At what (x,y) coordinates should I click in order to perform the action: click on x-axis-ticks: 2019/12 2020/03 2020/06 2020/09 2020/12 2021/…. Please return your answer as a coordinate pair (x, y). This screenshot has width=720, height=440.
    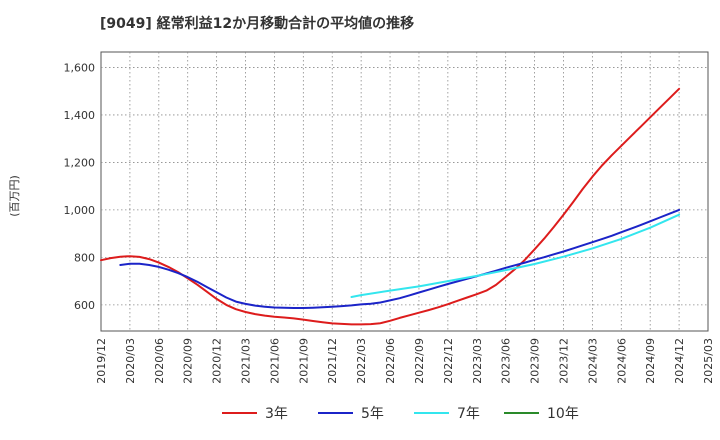
    Looking at the image, I should click on (405, 361).